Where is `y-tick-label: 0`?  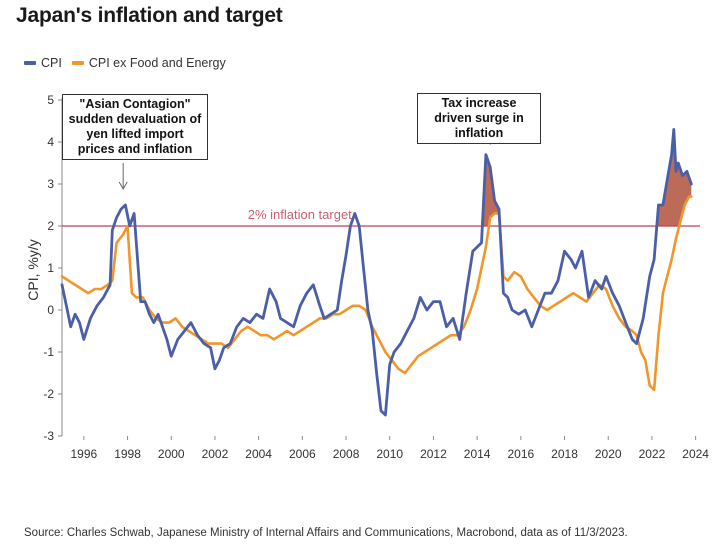 y-tick-label: 0 is located at coordinates (50, 310).